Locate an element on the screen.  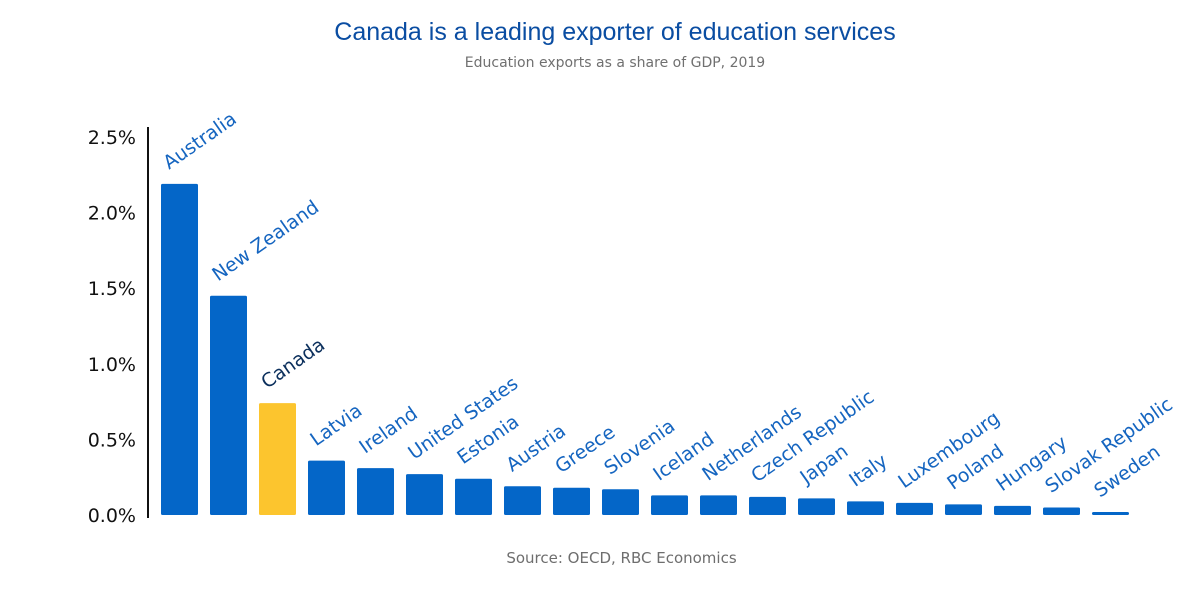
y-tick-label: 0.5% is located at coordinates (112, 440).